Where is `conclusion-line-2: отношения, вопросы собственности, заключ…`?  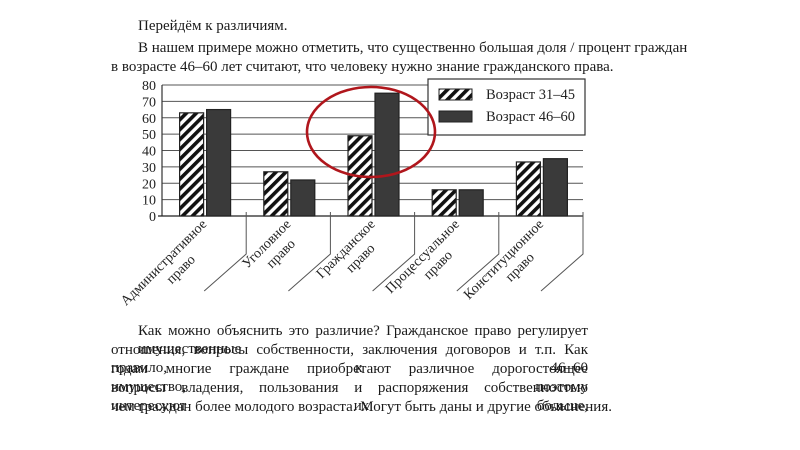
conclusion-line-2: отношения, вопросы собственности, заключ… is located at coordinates (349, 359).